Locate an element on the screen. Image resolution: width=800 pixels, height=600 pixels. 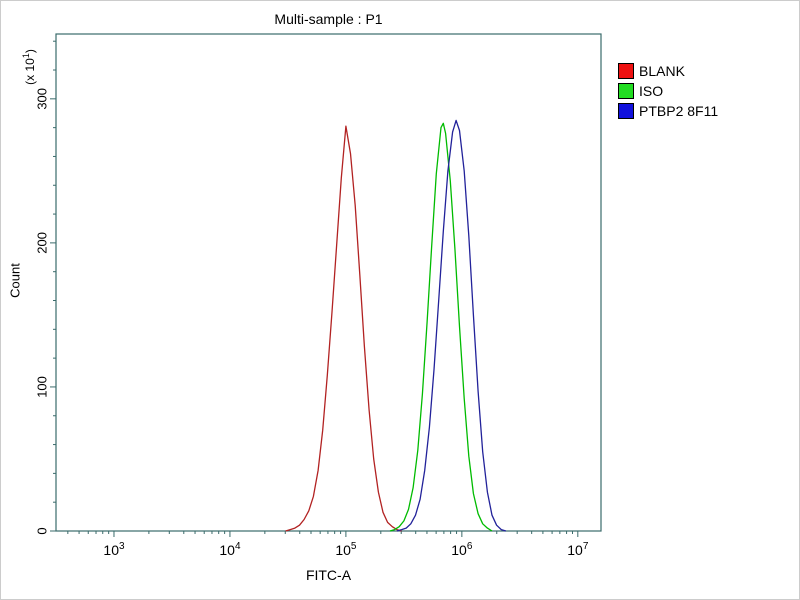
y-tick-label: 200 is located at coordinates (42, 243).